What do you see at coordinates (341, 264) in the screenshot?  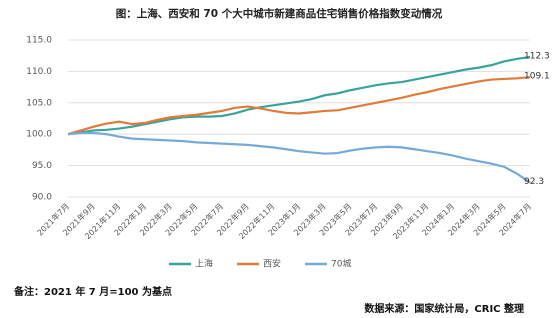 I see `legend-label: 70城` at bounding box center [341, 264].